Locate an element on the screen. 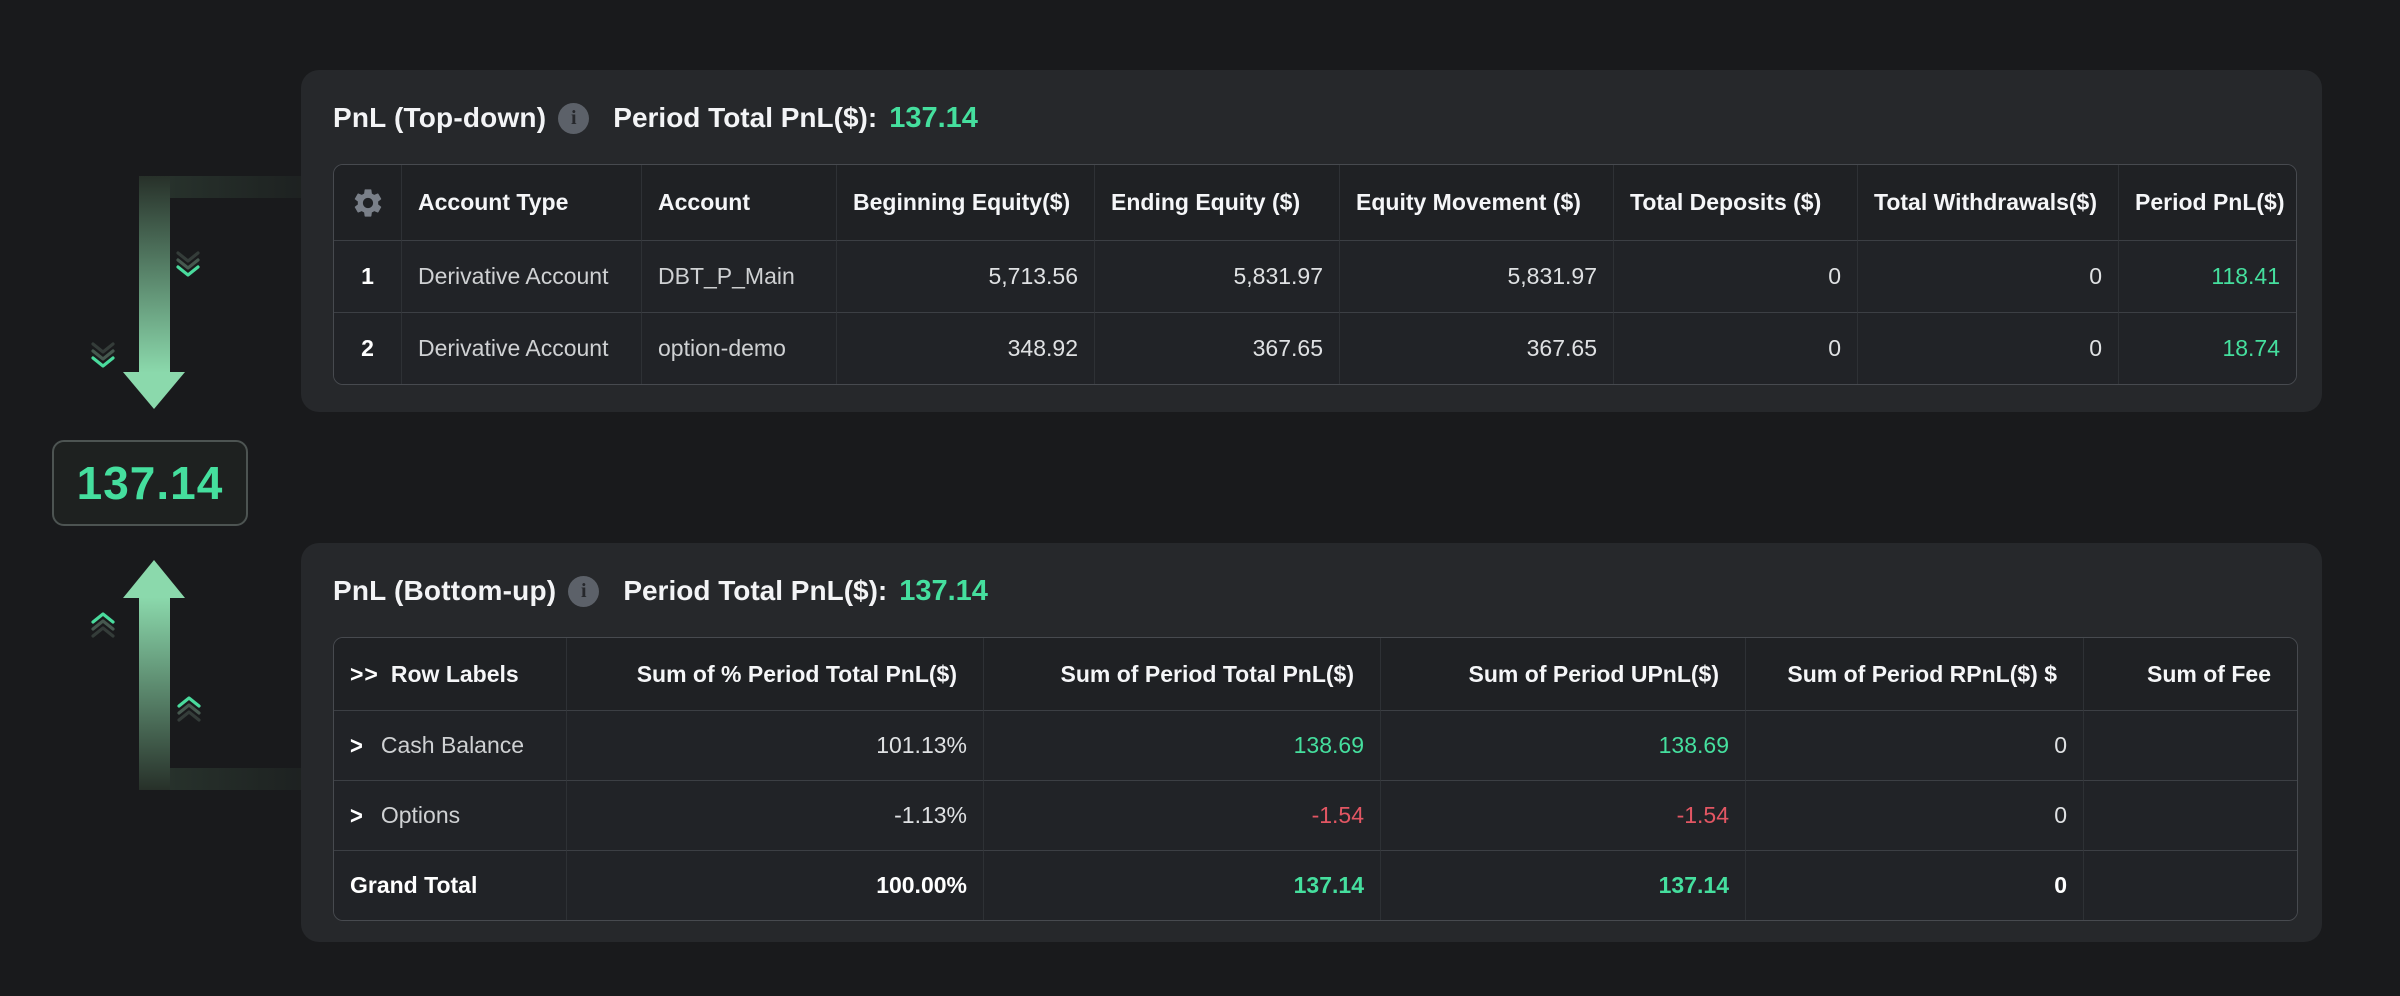  col-total-deposits: Total Deposits ($) is located at coordinates (1735, 202).